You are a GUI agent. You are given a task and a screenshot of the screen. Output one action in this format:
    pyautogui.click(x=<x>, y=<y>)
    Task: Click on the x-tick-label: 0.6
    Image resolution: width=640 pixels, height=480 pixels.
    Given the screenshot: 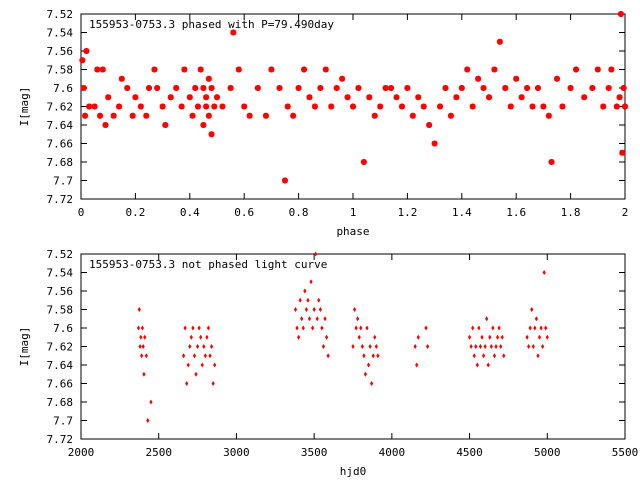 What is the action you would take?
    pyautogui.click(x=244, y=212)
    